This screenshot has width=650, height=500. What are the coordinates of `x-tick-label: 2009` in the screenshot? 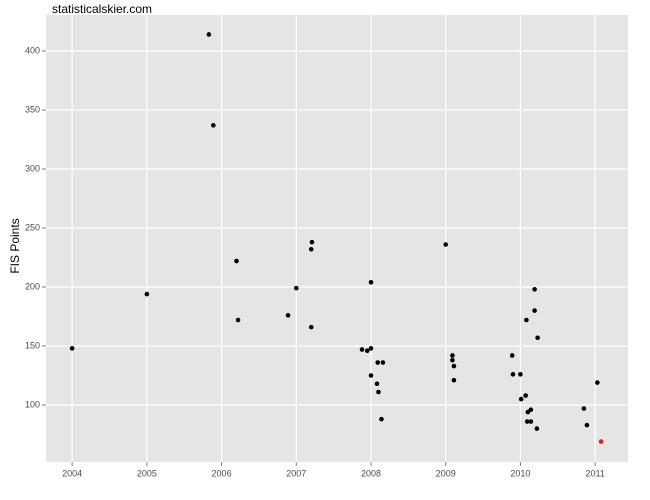 It's located at (446, 473).